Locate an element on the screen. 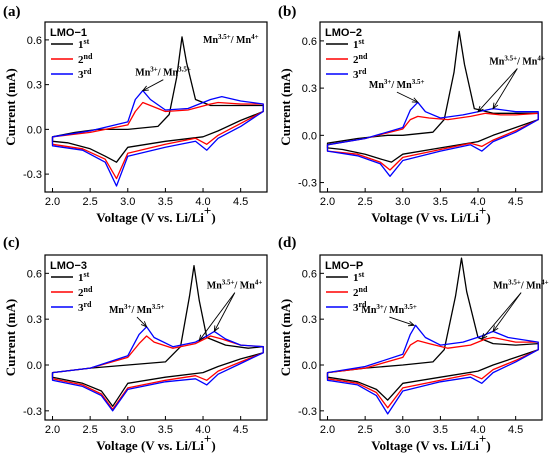 This screenshot has height=464, width=550. panel-label: (c) is located at coordinates (11, 243).